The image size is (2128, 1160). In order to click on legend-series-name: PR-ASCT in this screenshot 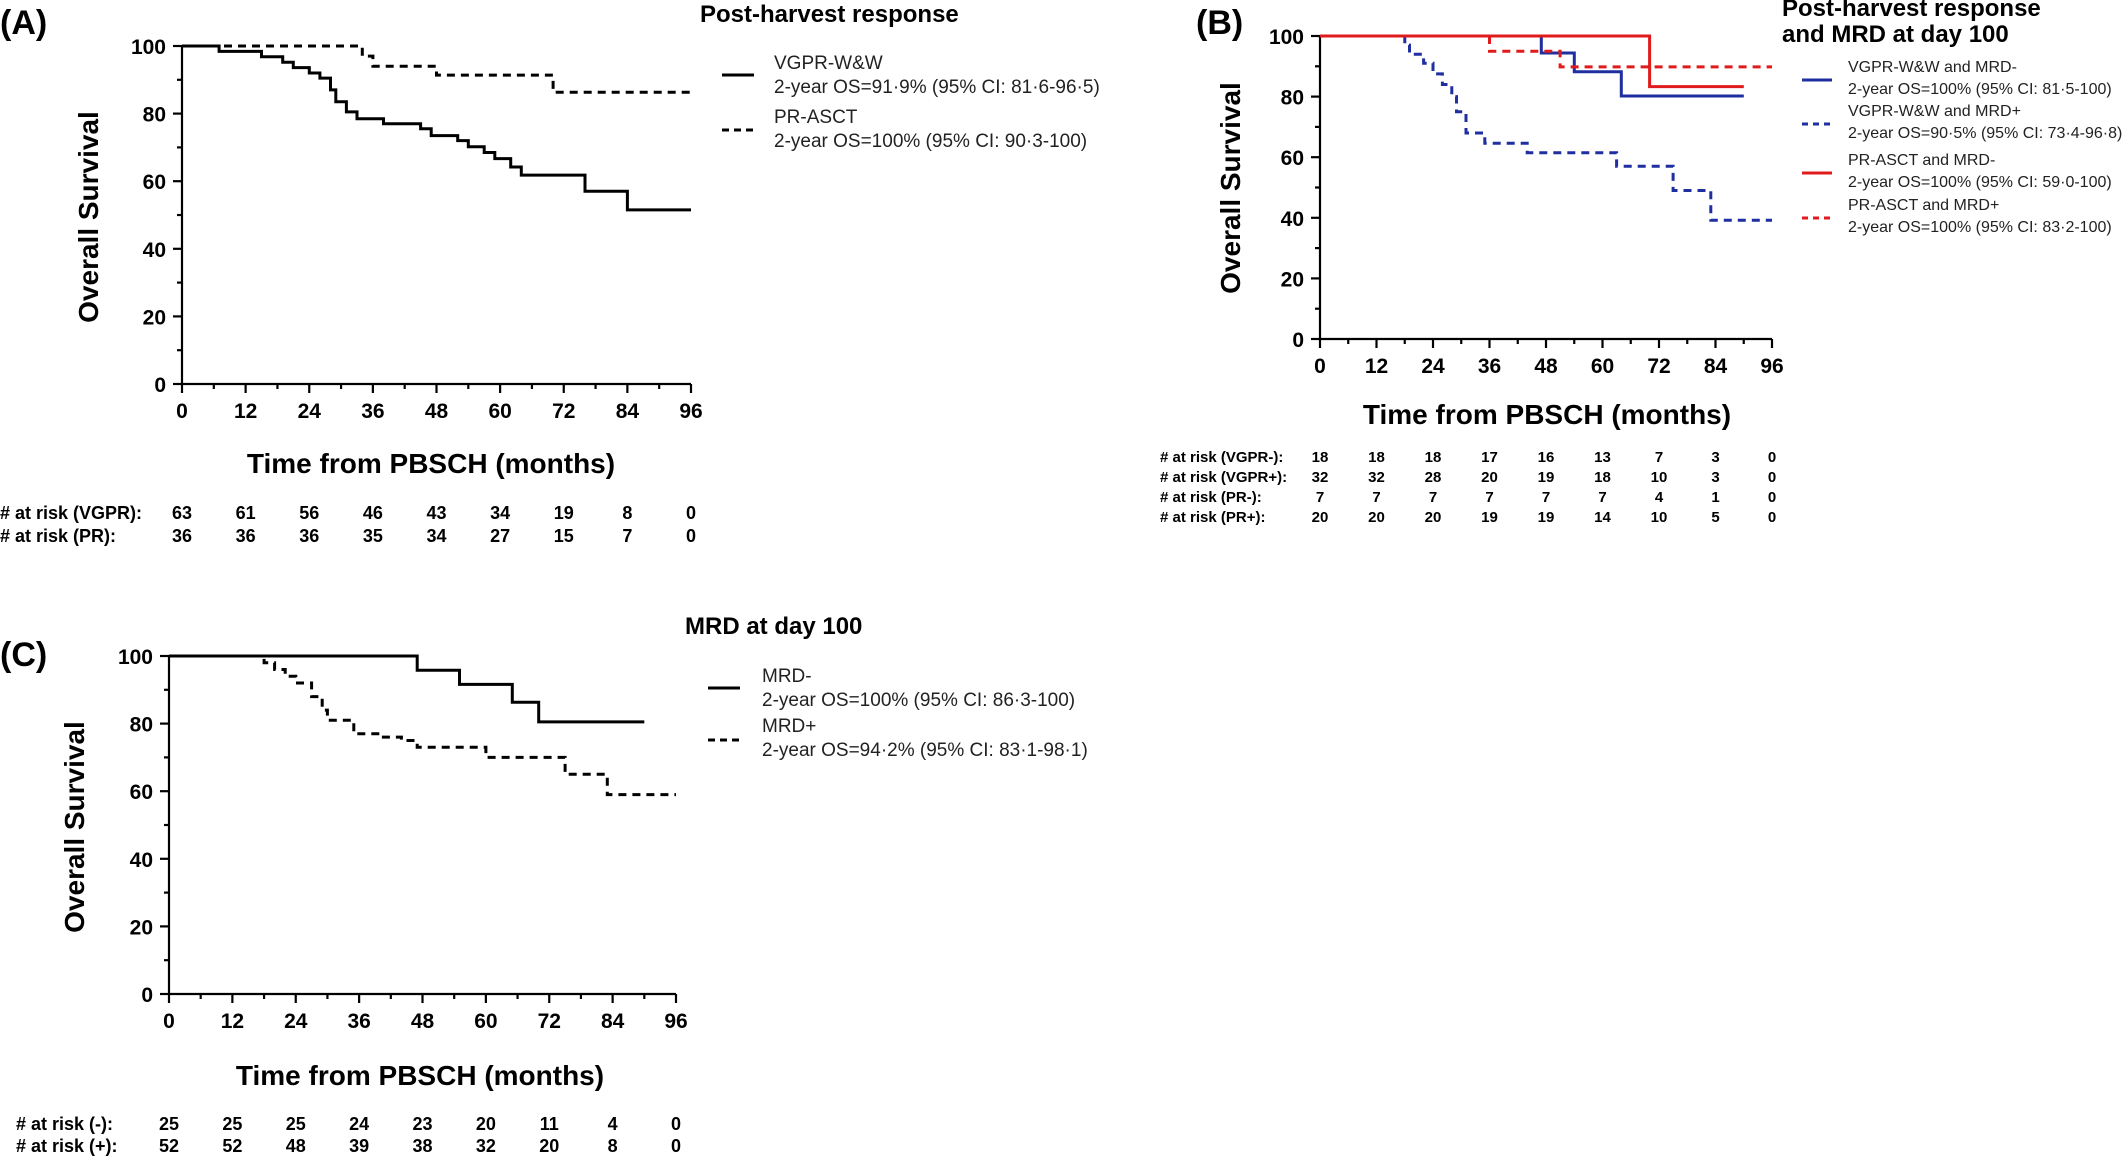, I will do `click(816, 117)`.